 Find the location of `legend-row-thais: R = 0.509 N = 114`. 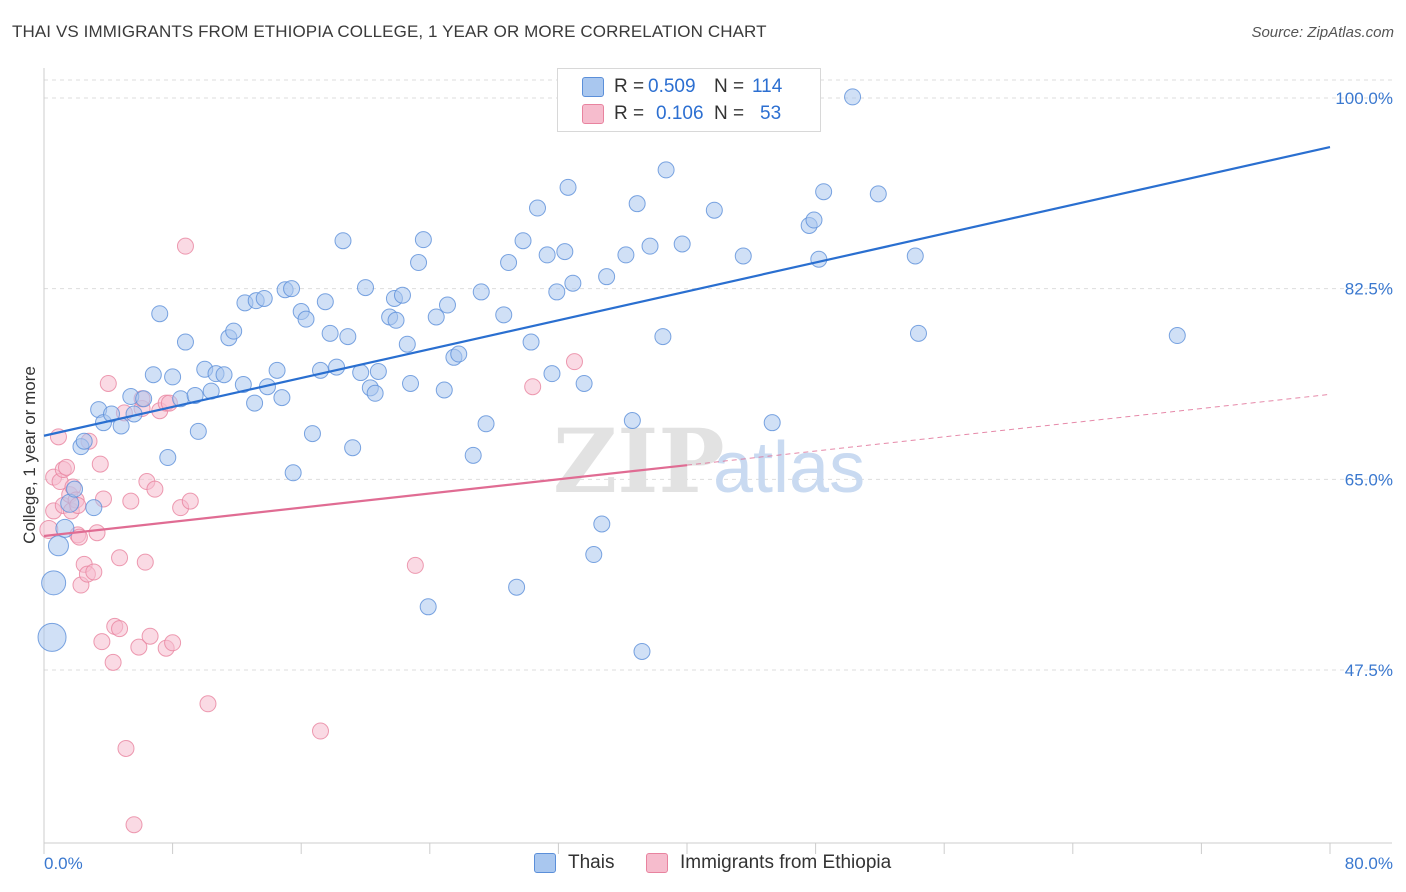

legend-row-thais: R = 0.509 N = 114 is located at coordinates (682, 87).